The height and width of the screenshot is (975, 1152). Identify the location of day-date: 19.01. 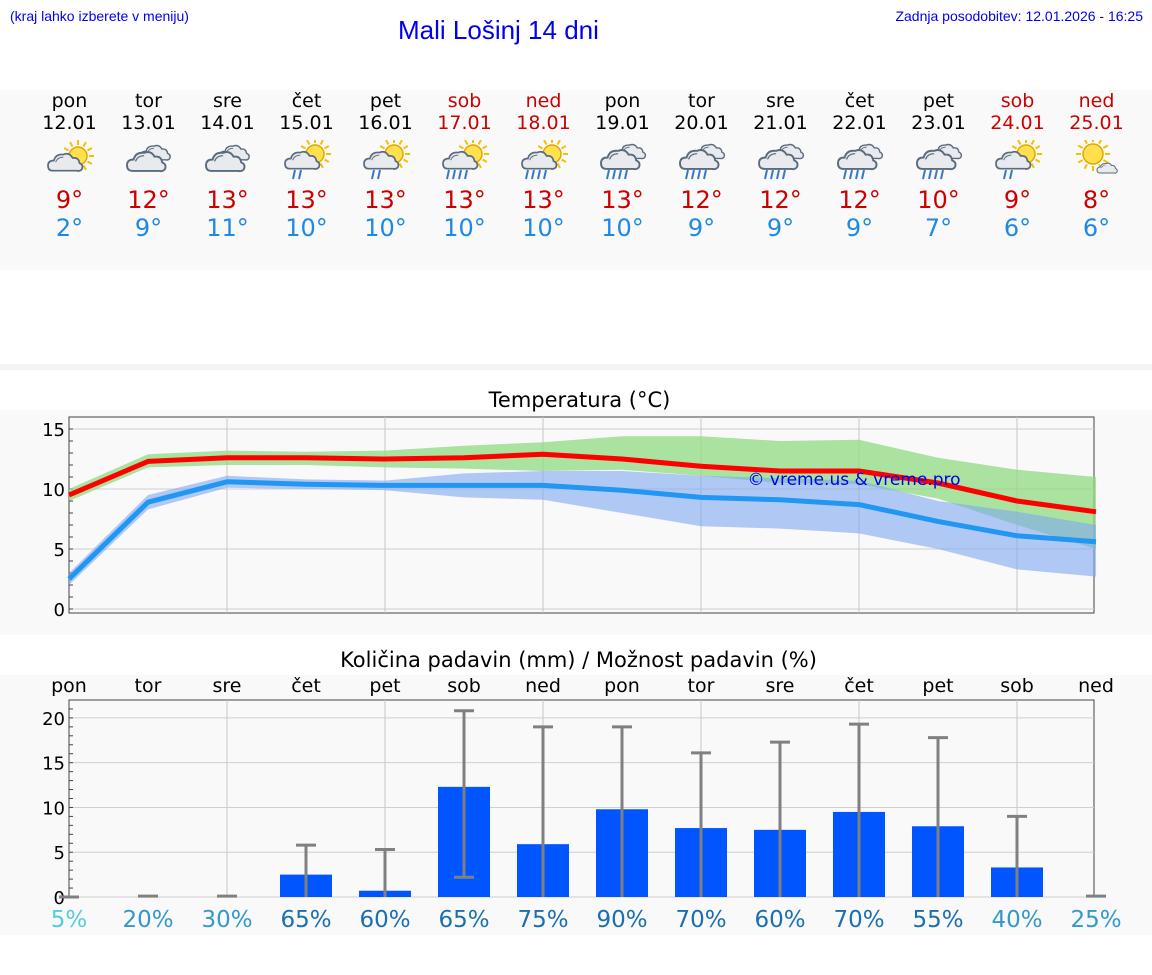
(622, 123).